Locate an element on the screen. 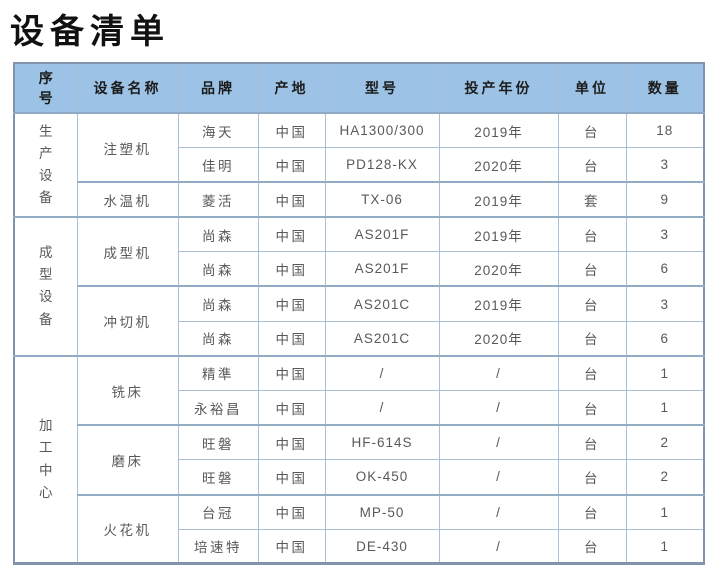 The image size is (706, 570). column-header-year: 投产年份 is located at coordinates (498, 88).